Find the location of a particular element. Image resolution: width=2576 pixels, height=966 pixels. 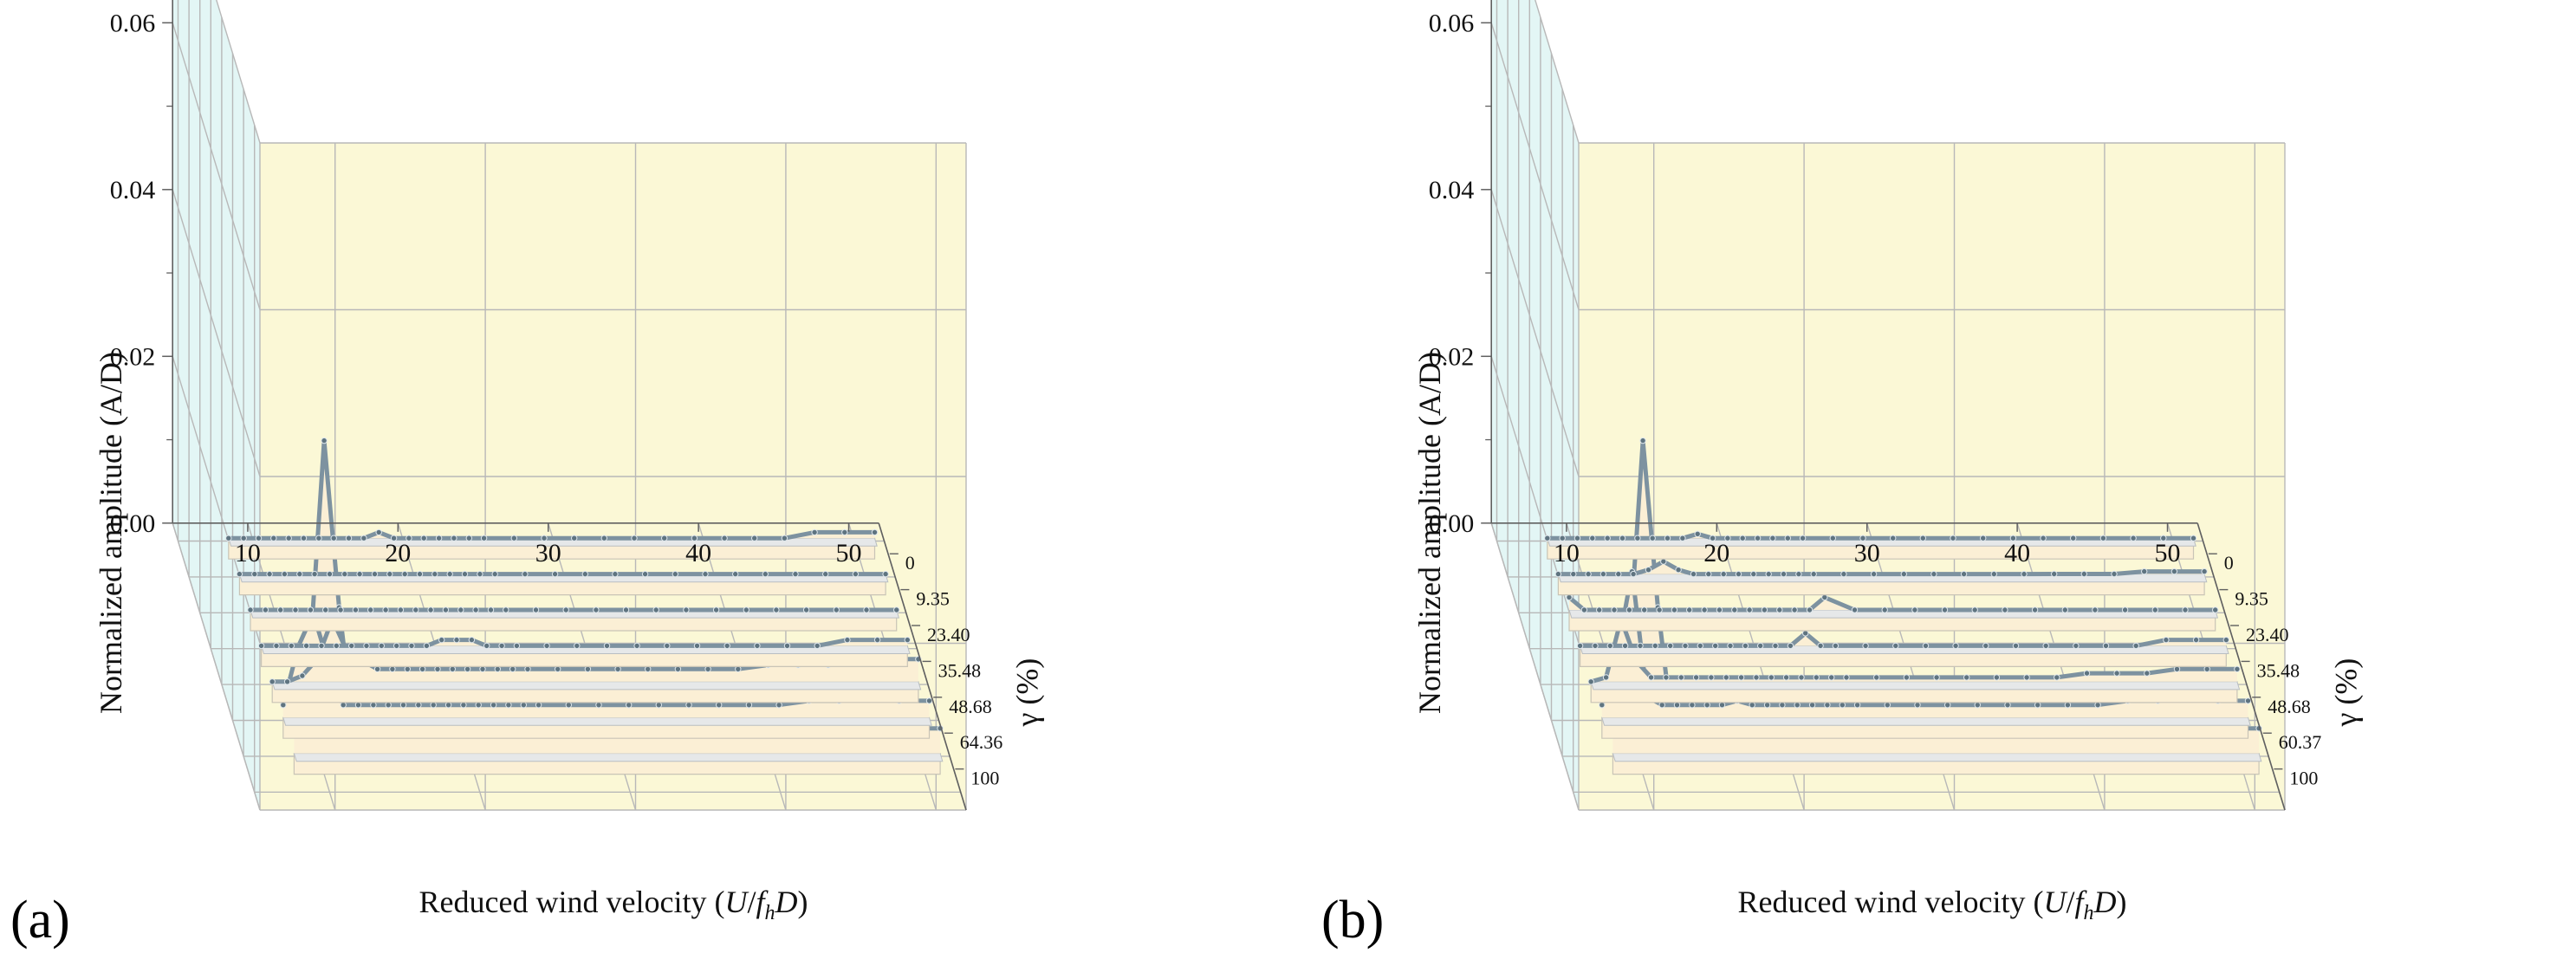

gamma-tick-label: 35.48 is located at coordinates (960, 670).